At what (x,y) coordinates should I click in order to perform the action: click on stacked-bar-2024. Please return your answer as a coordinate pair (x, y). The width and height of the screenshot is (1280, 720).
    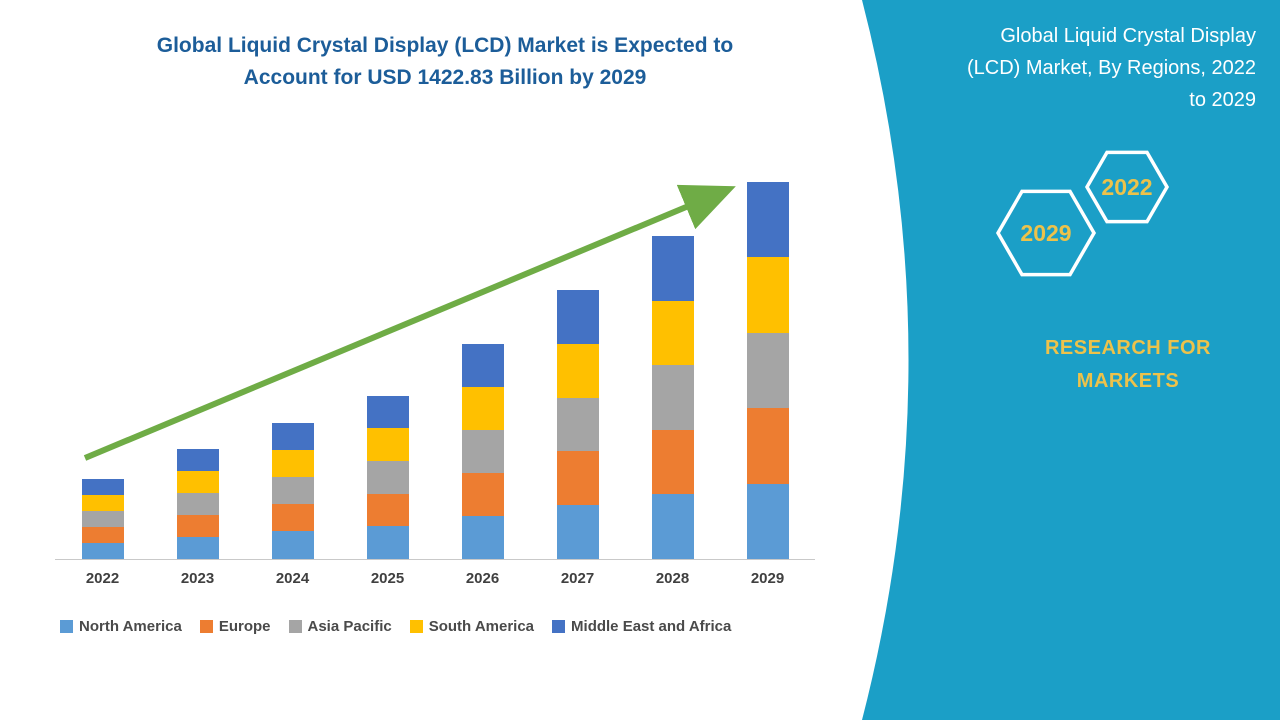
    Looking at the image, I should click on (292, 491).